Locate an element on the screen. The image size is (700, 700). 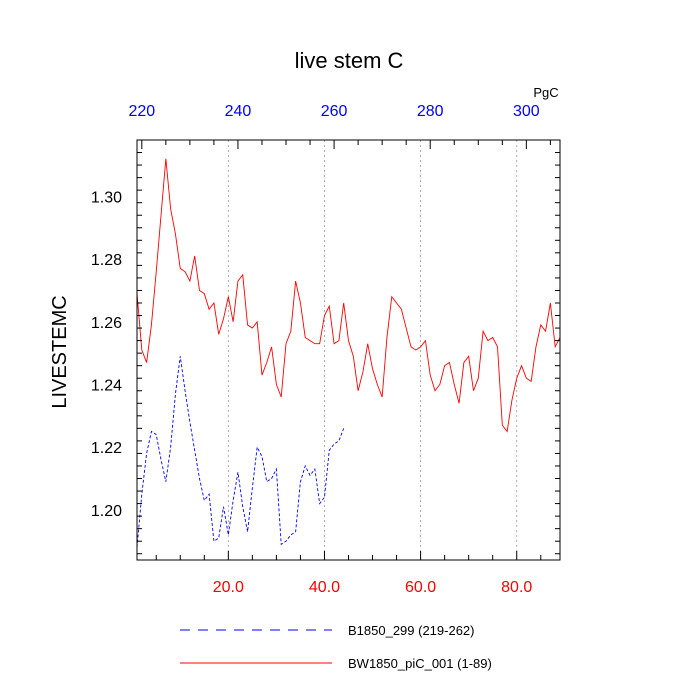
top-tick-label: 240 is located at coordinates (238, 111).